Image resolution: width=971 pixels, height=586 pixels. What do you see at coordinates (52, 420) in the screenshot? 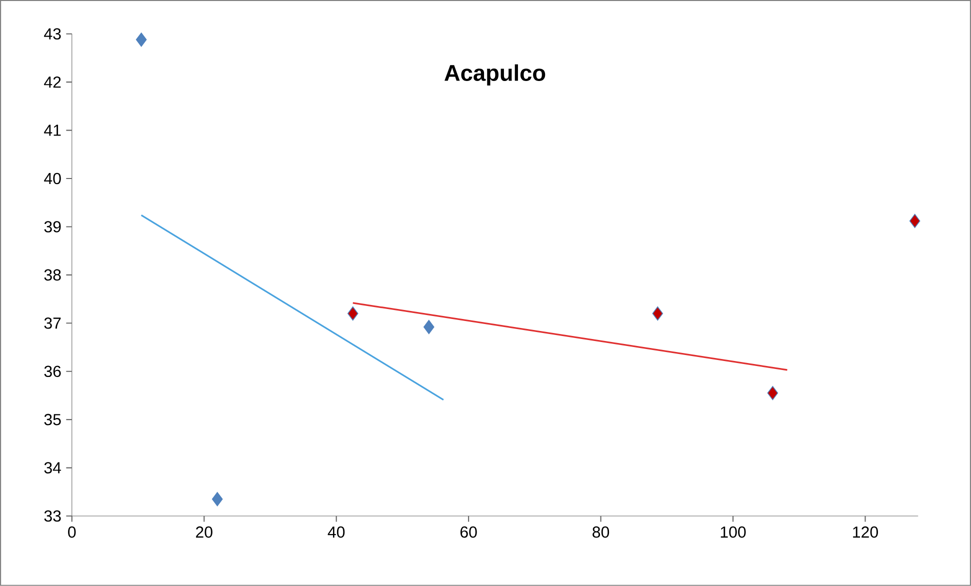
I see `y-tick-label: 35` at bounding box center [52, 420].